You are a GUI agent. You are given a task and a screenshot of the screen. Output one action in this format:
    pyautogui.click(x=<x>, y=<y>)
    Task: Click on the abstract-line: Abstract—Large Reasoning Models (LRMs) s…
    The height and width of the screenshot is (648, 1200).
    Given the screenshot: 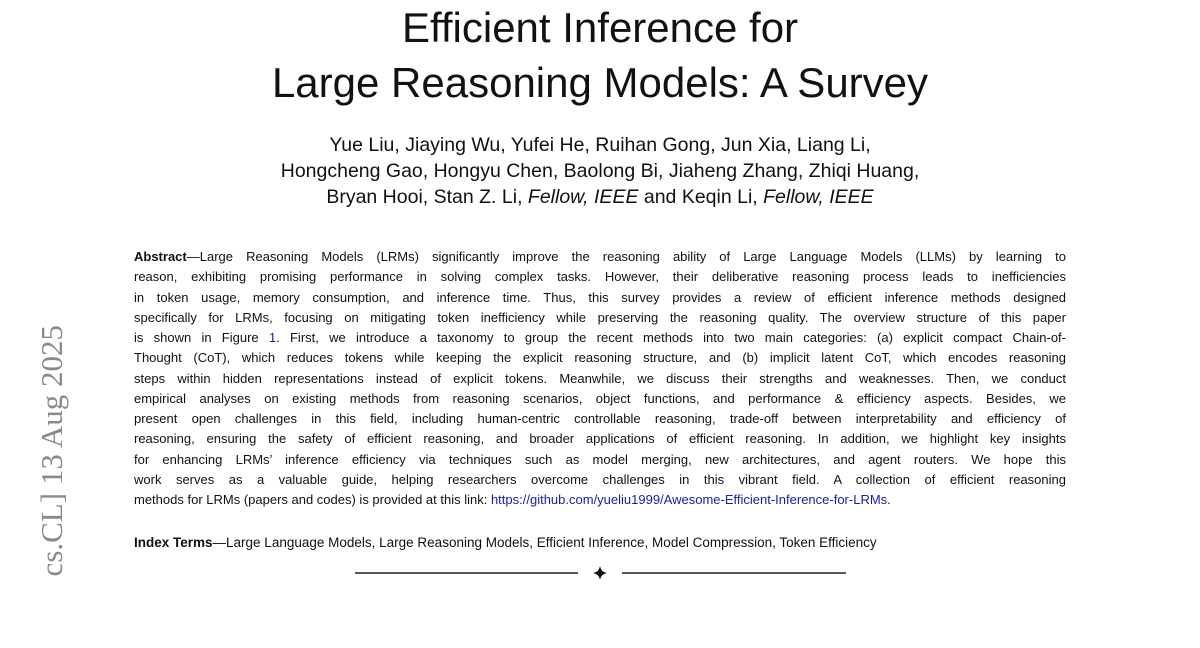 What is the action you would take?
    pyautogui.click(x=600, y=257)
    